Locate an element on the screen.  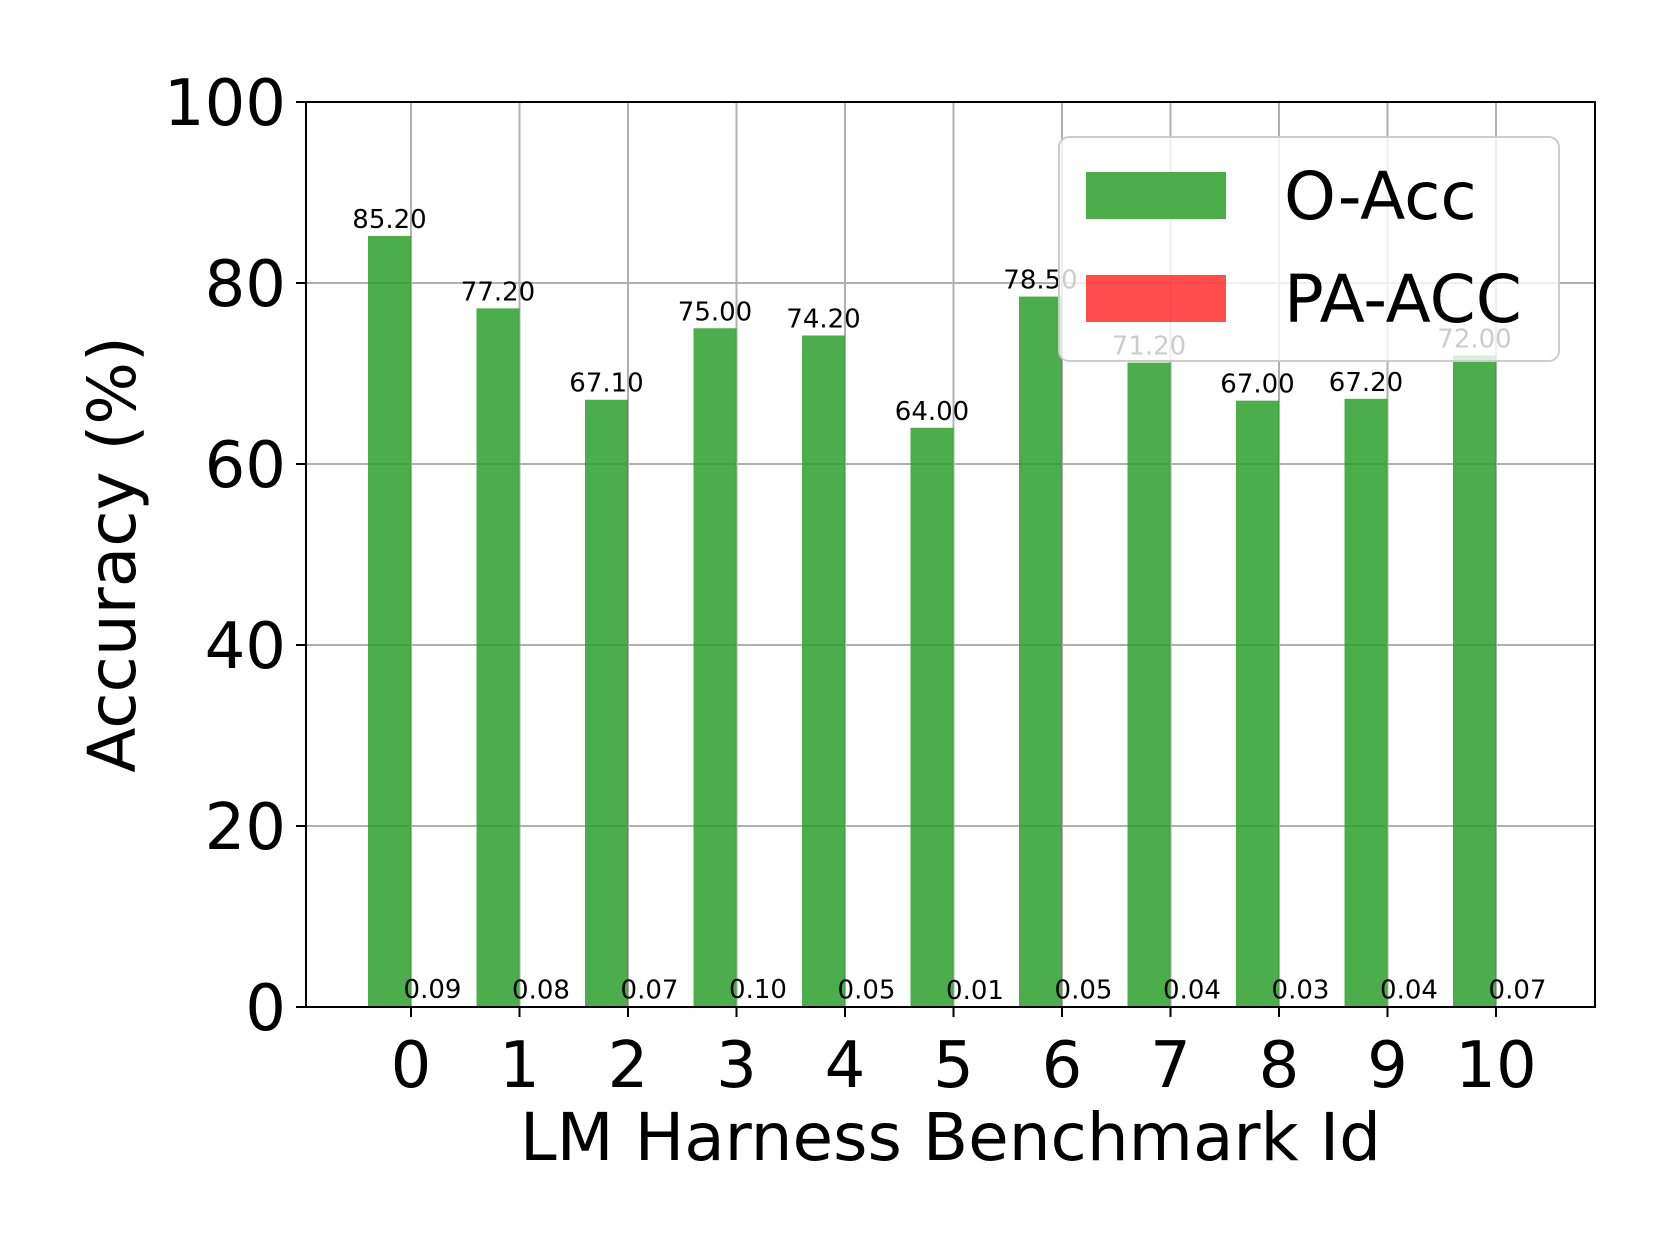
bar-label-o-acc: 64.00 is located at coordinates (932, 412).